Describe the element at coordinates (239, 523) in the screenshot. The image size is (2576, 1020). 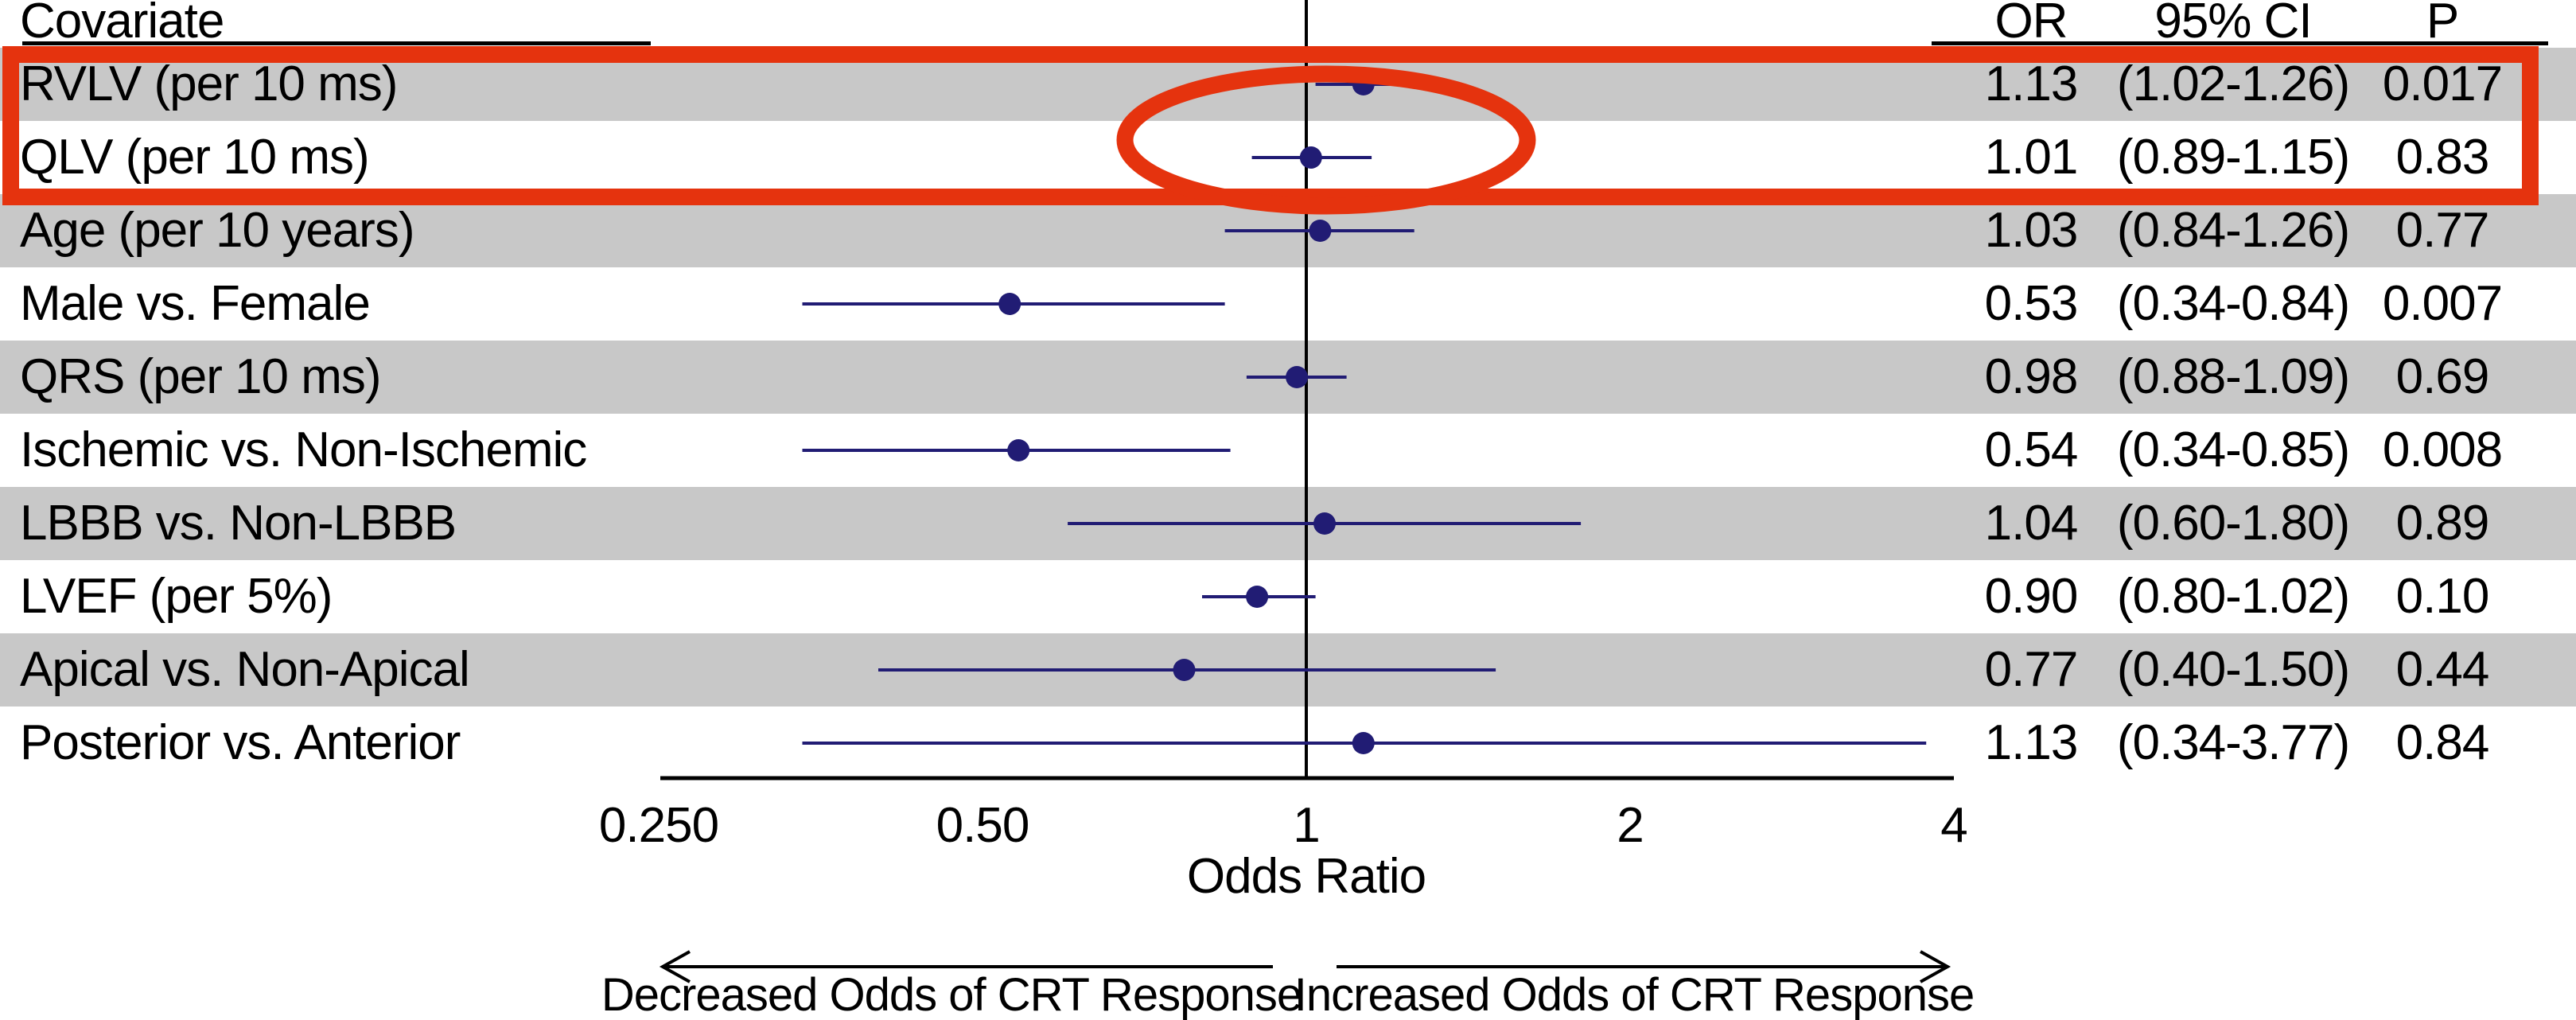
I see `row-covariate-label: LBBB vs. Non-LBBB` at that location.